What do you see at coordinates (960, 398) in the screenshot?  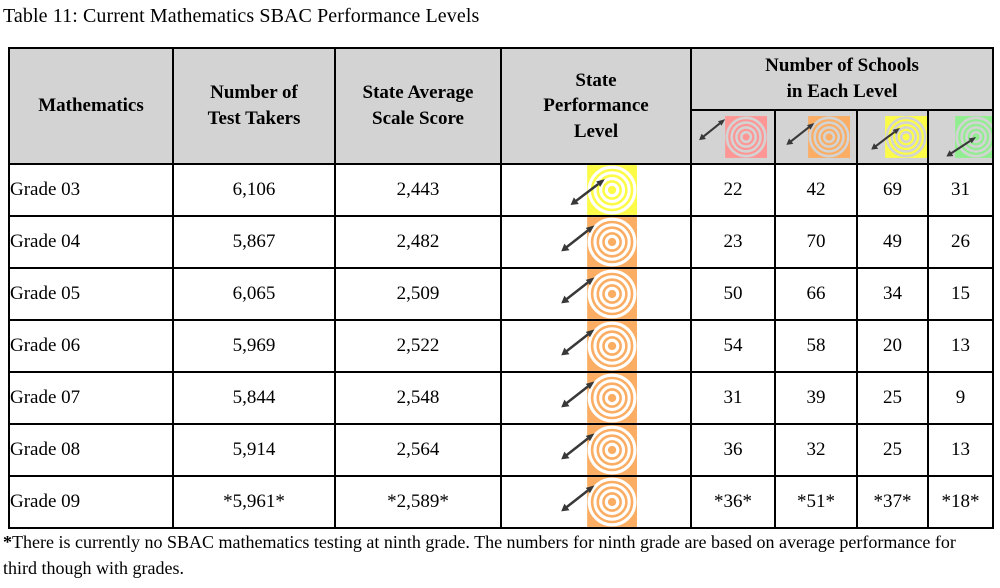 I see `schools-green-count: 9` at bounding box center [960, 398].